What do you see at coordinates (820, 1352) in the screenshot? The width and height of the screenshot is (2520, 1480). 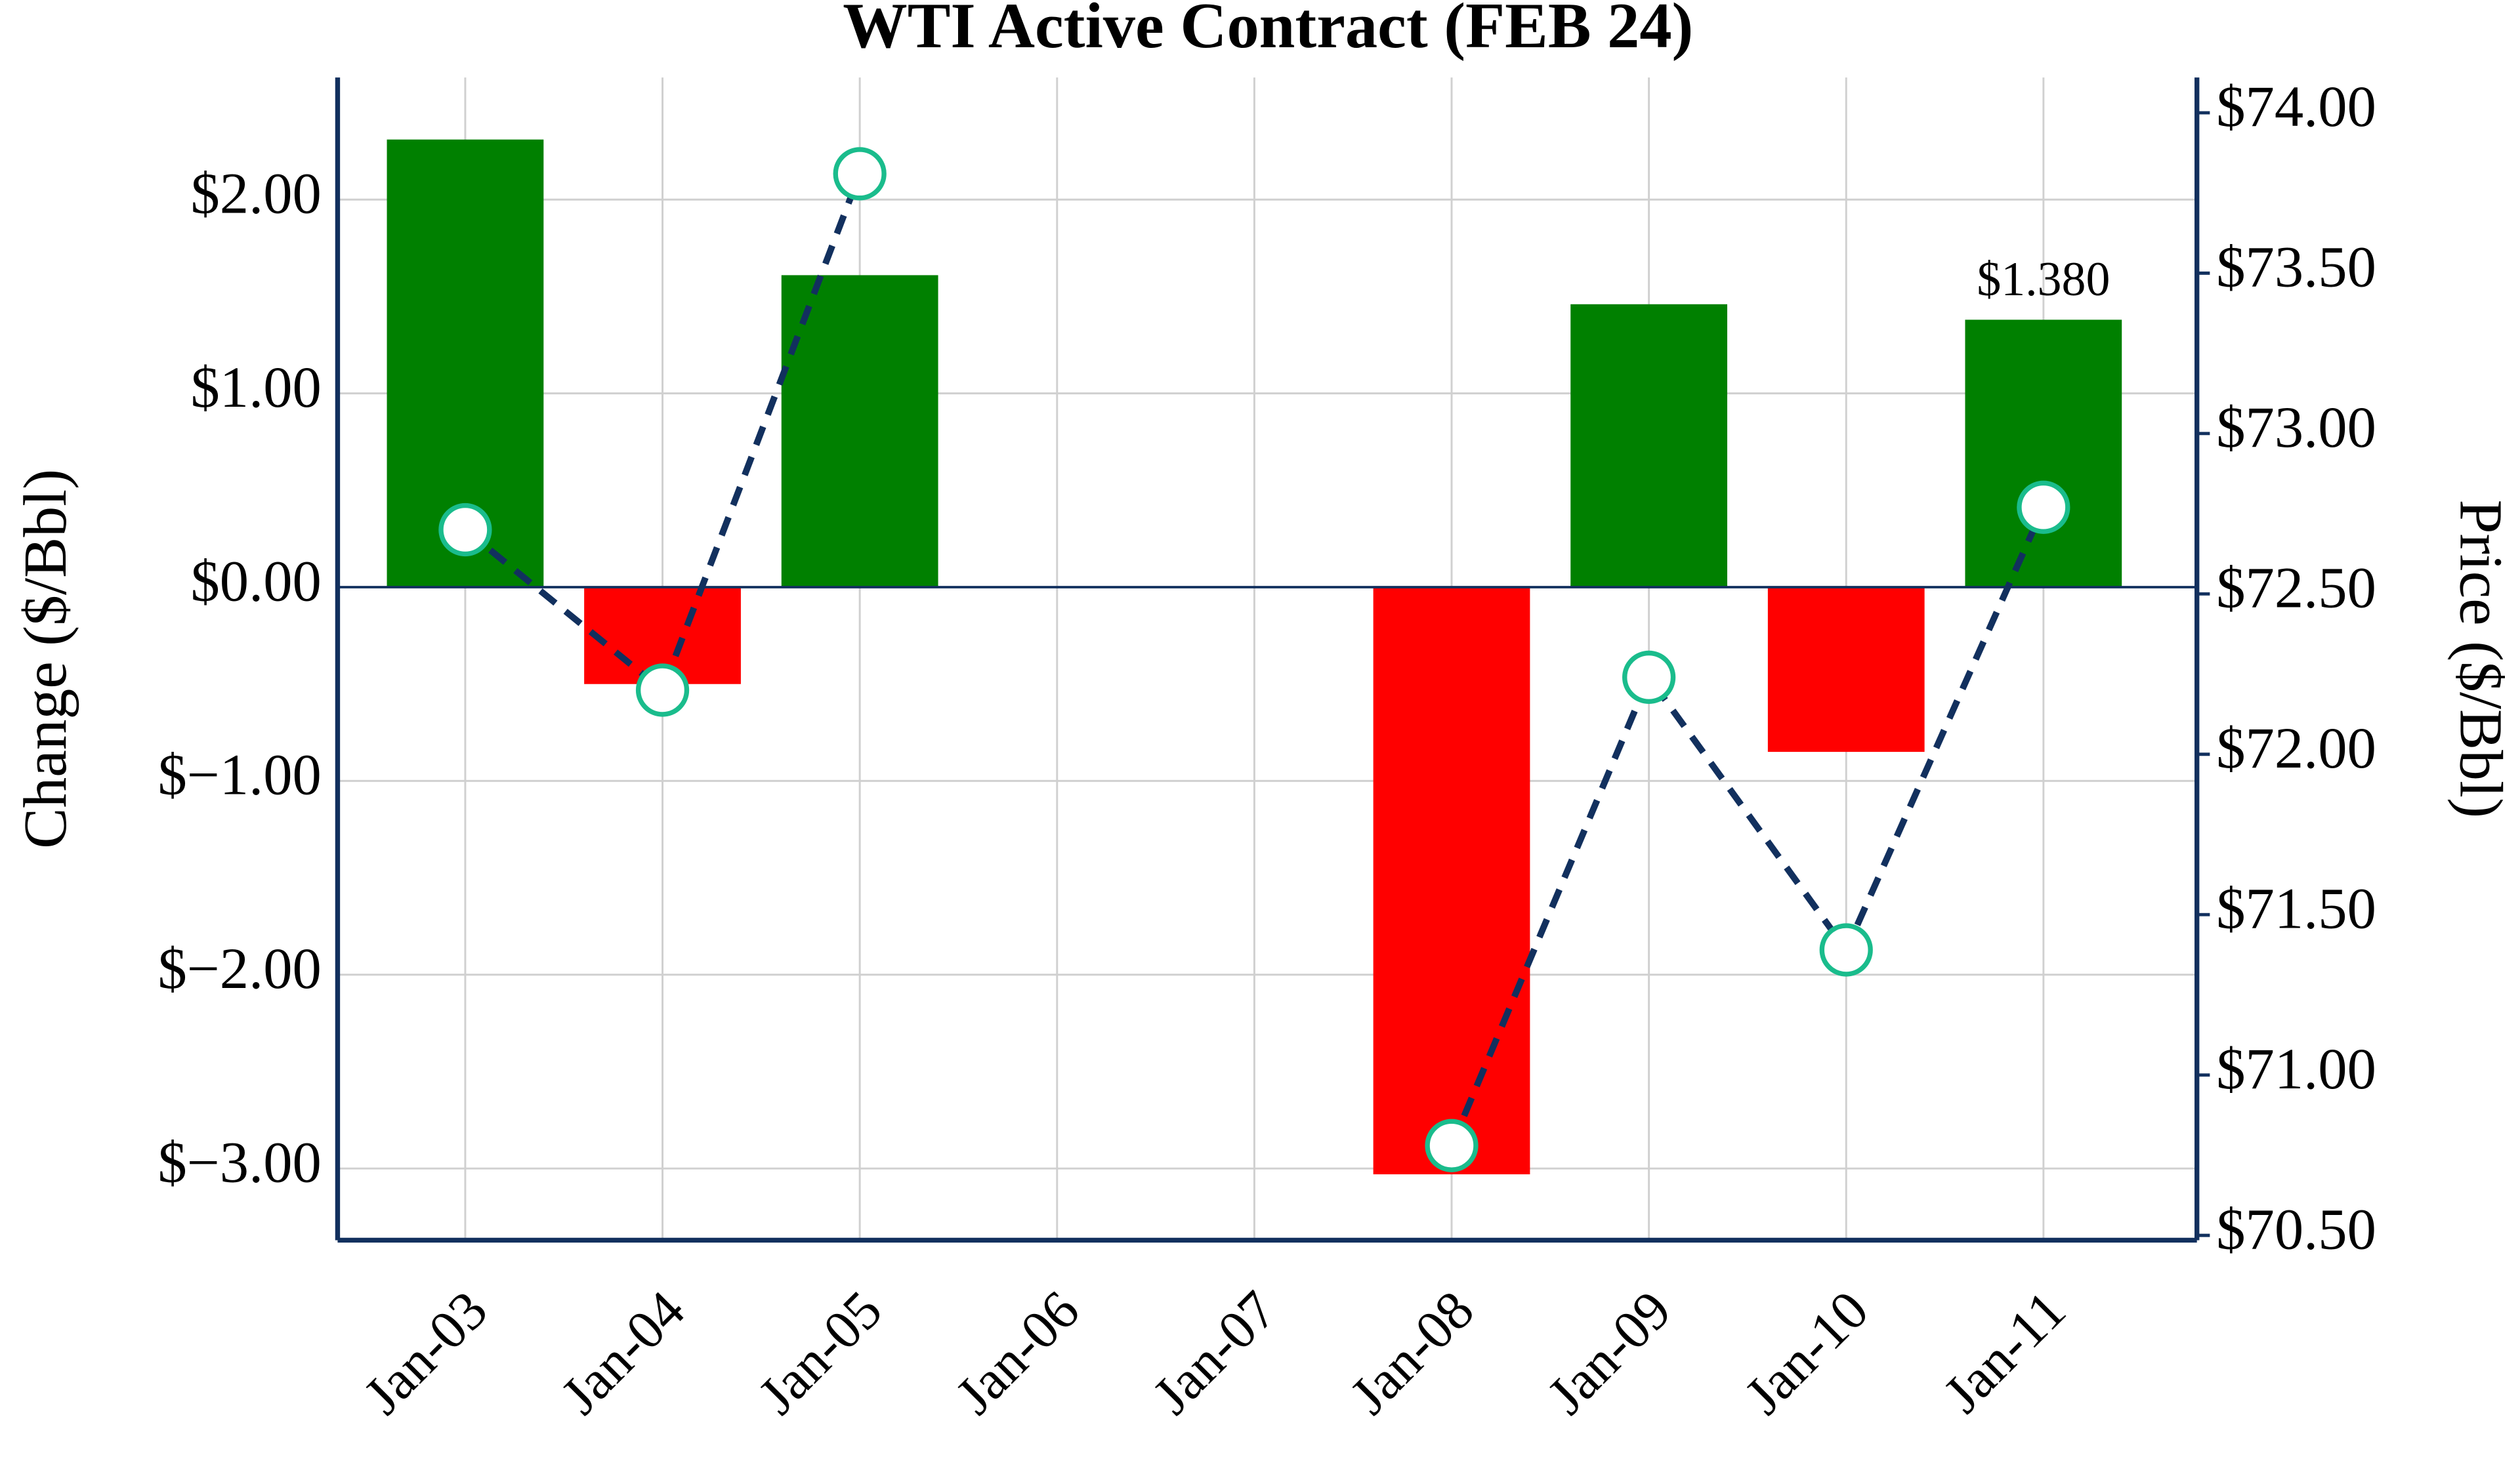 I see `x-tick-label: Jan-05` at bounding box center [820, 1352].